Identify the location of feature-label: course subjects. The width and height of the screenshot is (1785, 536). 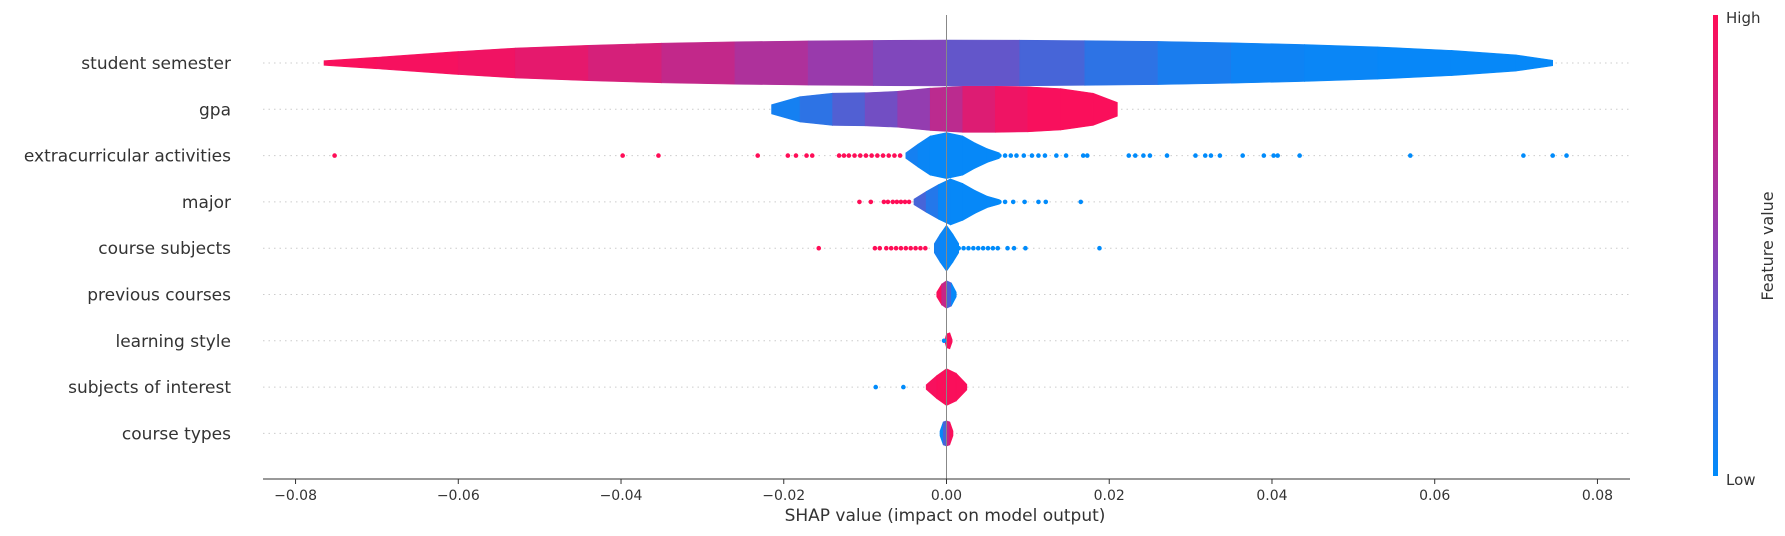
(164, 249).